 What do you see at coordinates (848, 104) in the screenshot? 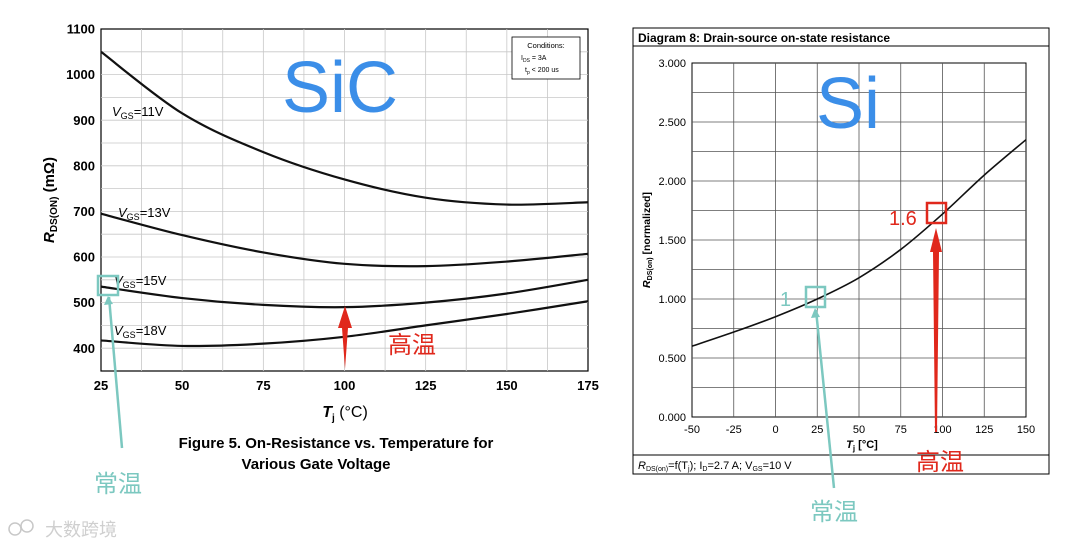
I see `si-big-label: Si` at bounding box center [848, 104].